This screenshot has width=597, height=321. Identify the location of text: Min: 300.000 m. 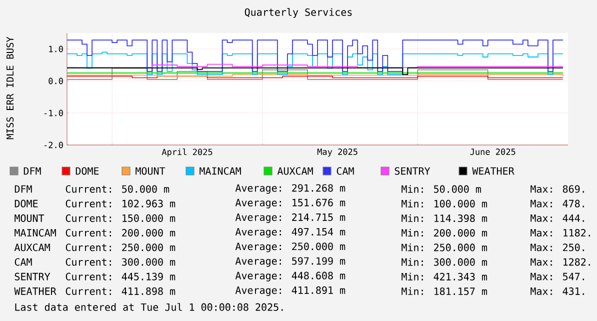
(445, 262).